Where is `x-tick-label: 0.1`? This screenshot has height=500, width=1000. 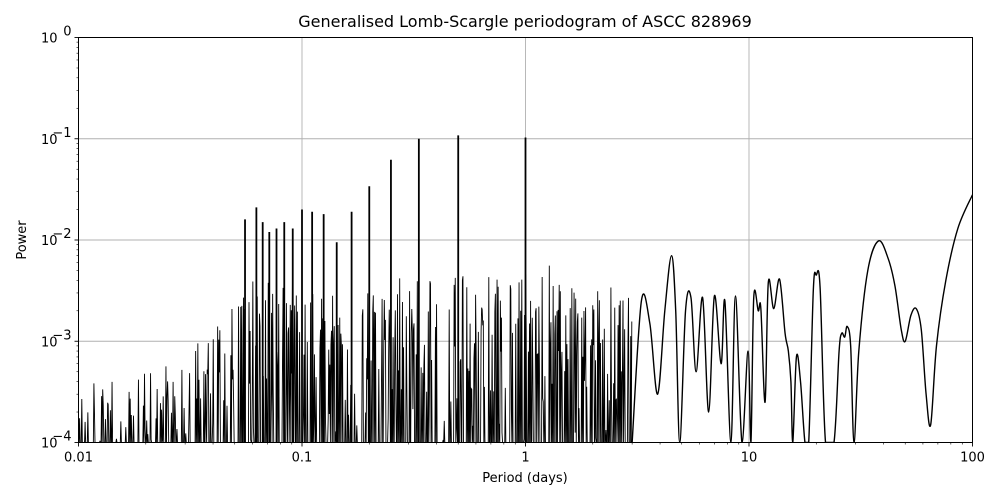 x-tick-label: 0.1 is located at coordinates (302, 458).